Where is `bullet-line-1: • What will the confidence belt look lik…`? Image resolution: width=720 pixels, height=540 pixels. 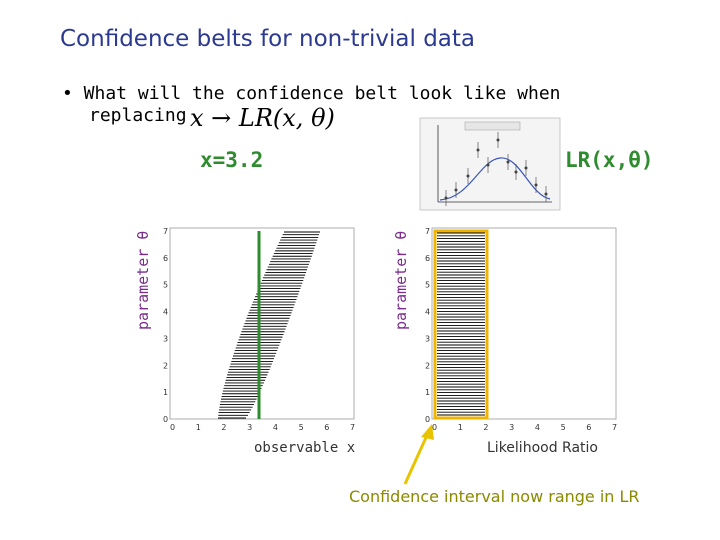 bullet-line-1: • What will the confidence belt look lik… is located at coordinates (311, 93).